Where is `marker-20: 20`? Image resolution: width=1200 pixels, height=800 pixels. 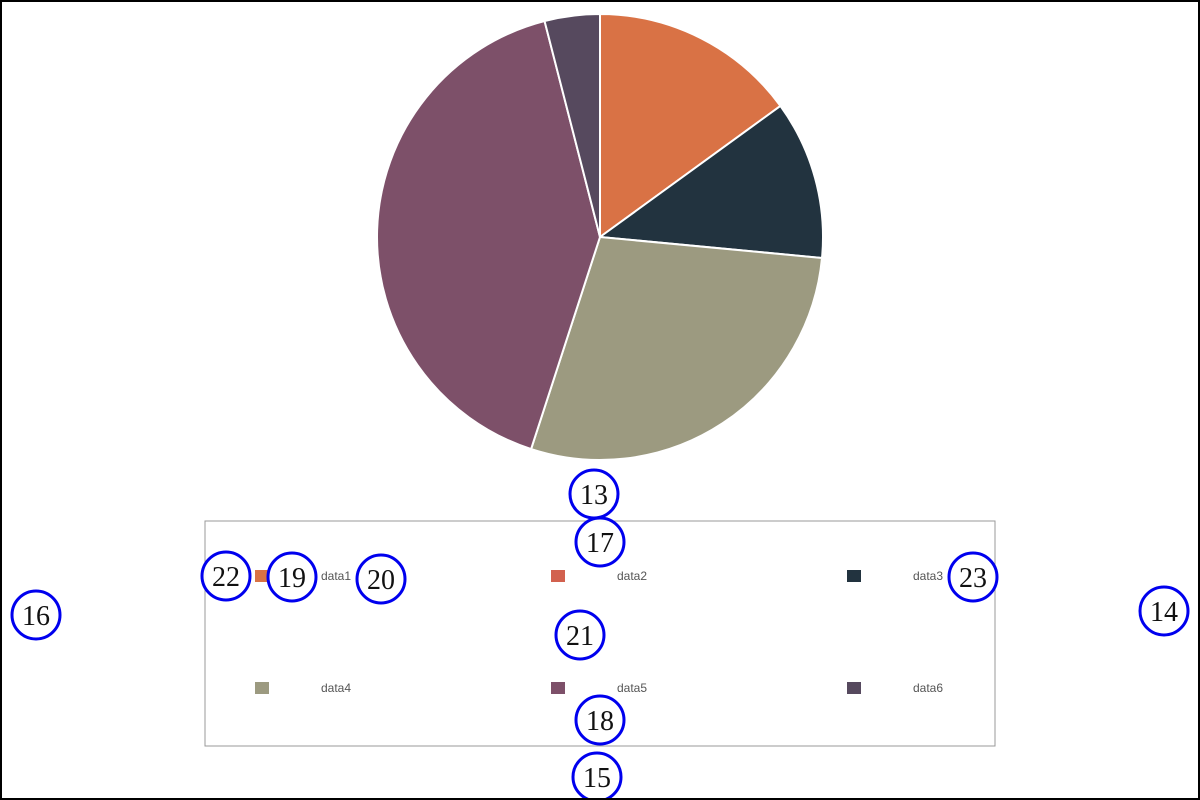 marker-20: 20 is located at coordinates (381, 579).